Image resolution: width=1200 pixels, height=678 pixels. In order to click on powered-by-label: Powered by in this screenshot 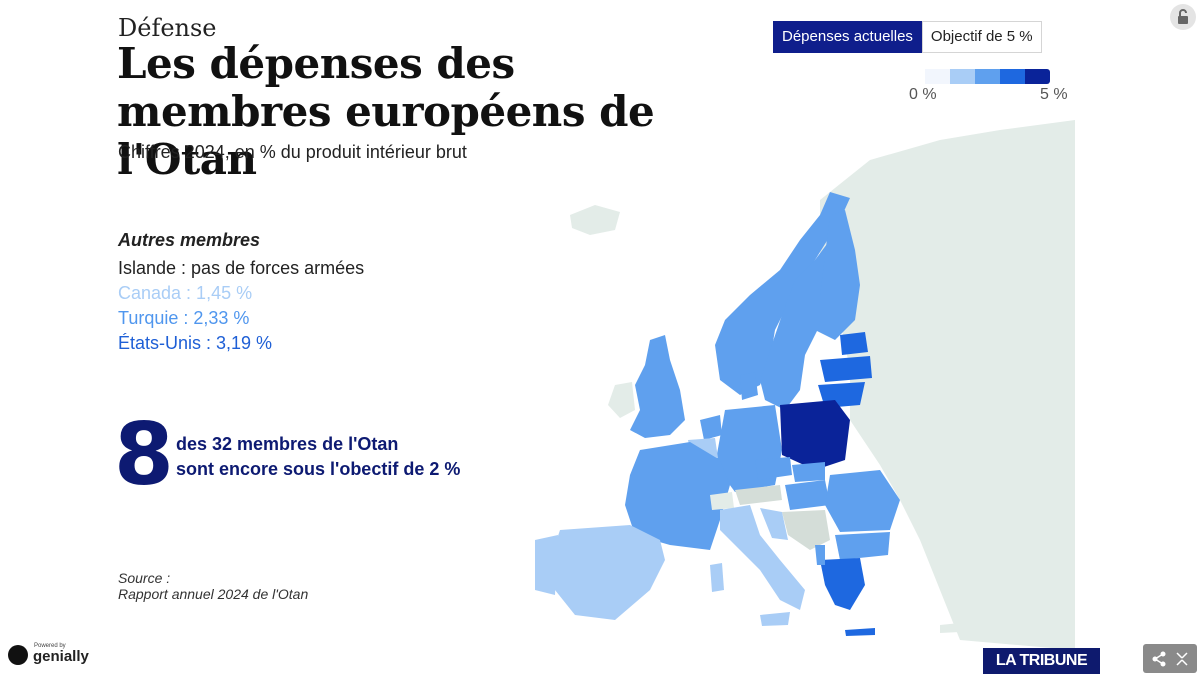, I will do `click(50, 646)`.